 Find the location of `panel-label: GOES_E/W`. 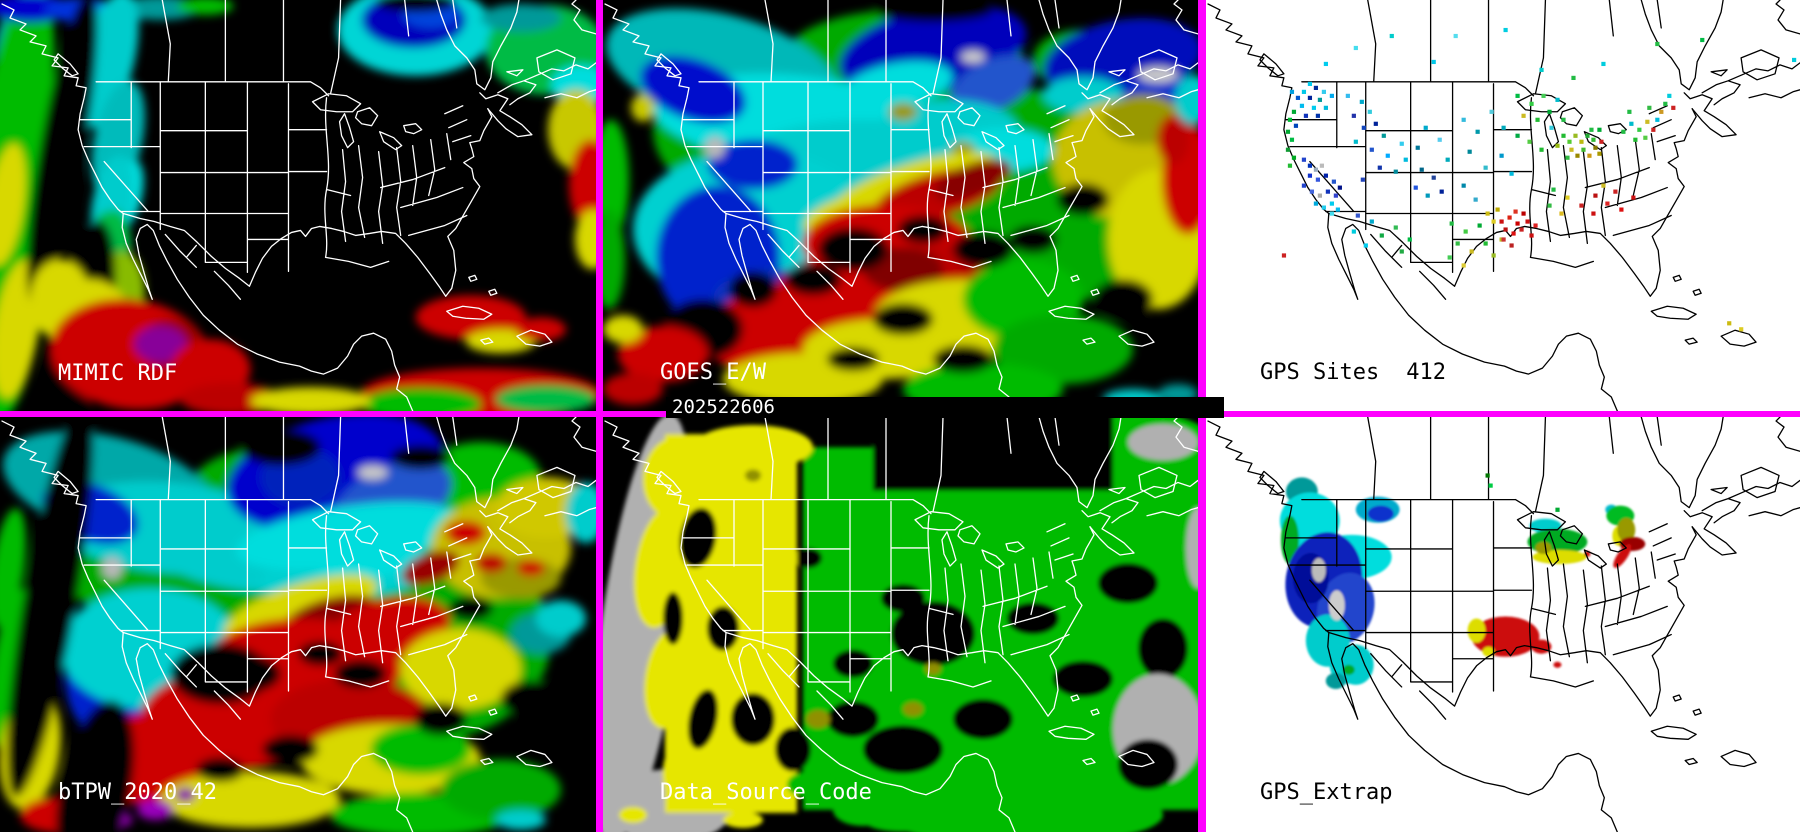

panel-label: GOES_E/W is located at coordinates (713, 372).